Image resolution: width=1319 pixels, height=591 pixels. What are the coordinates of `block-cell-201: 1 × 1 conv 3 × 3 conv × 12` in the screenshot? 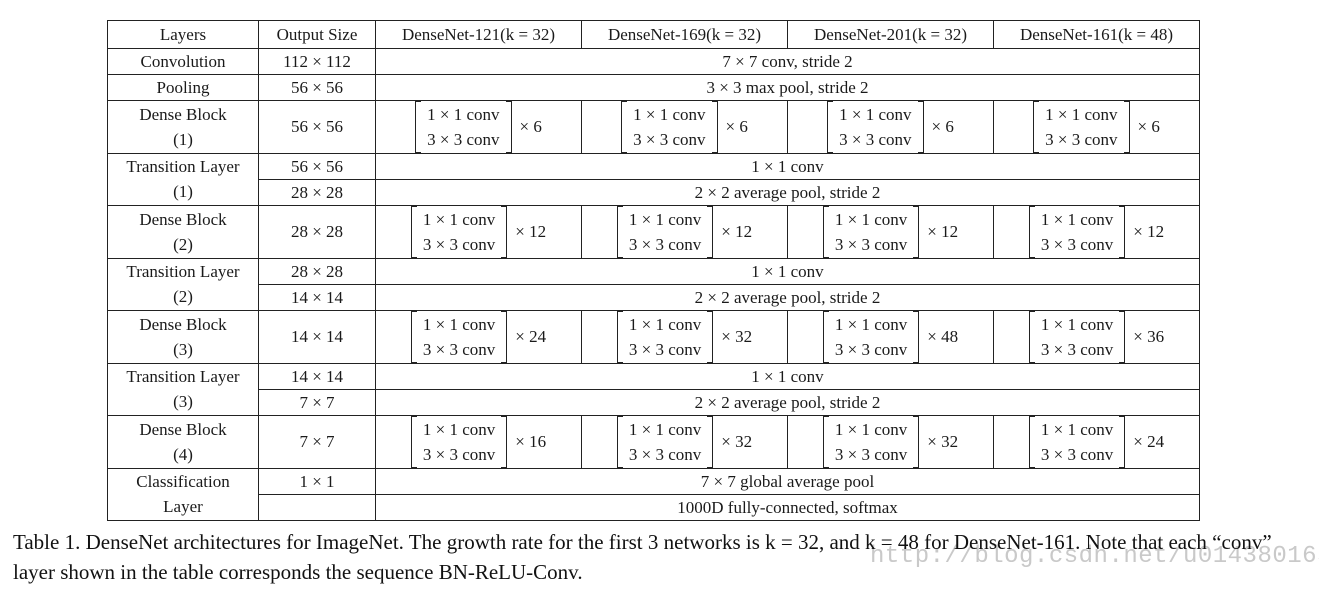 It's located at (890, 232).